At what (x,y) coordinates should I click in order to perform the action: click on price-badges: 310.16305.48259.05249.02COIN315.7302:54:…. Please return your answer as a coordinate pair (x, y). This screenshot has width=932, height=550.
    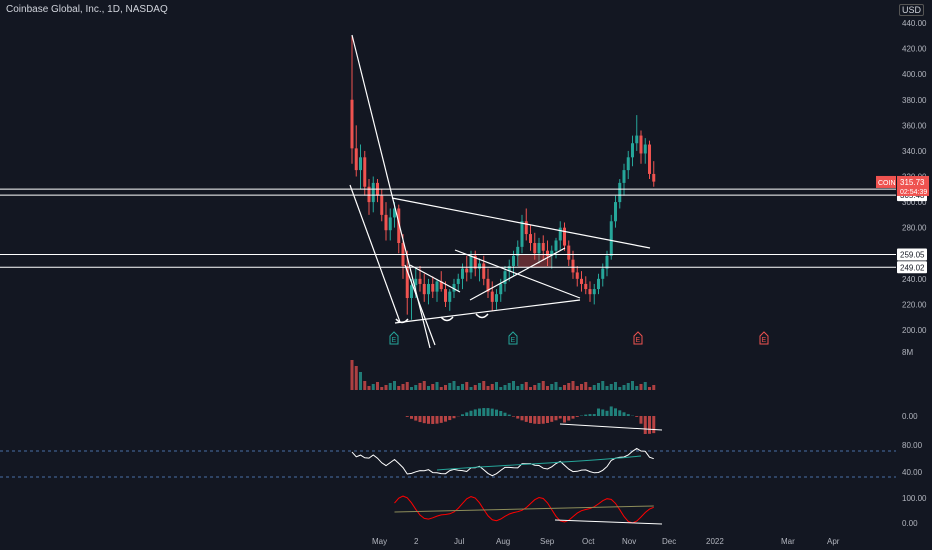
    Looking at the image, I should click on (902, 224).